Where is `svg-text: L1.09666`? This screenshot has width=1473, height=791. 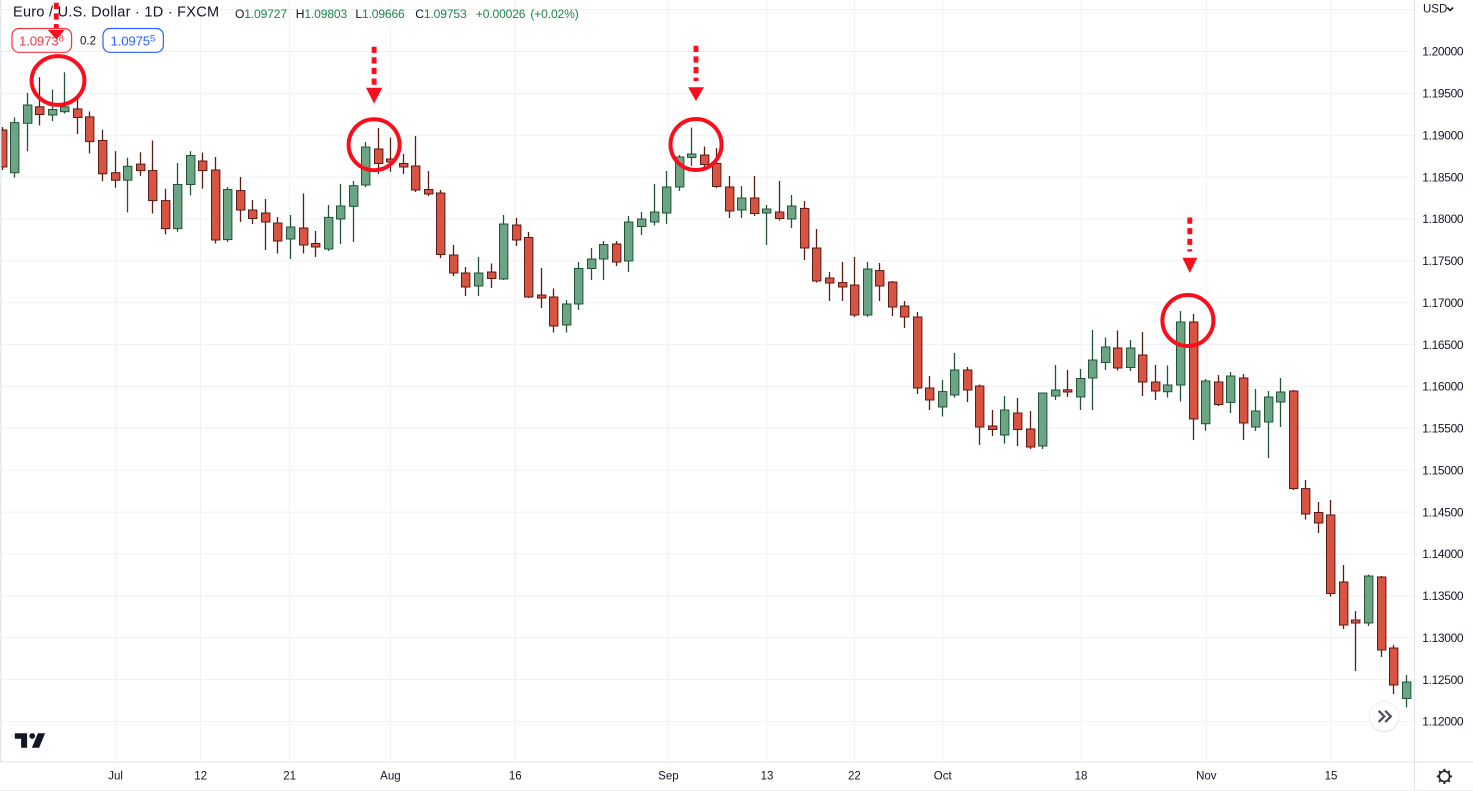 svg-text: L1.09666 is located at coordinates (380, 14).